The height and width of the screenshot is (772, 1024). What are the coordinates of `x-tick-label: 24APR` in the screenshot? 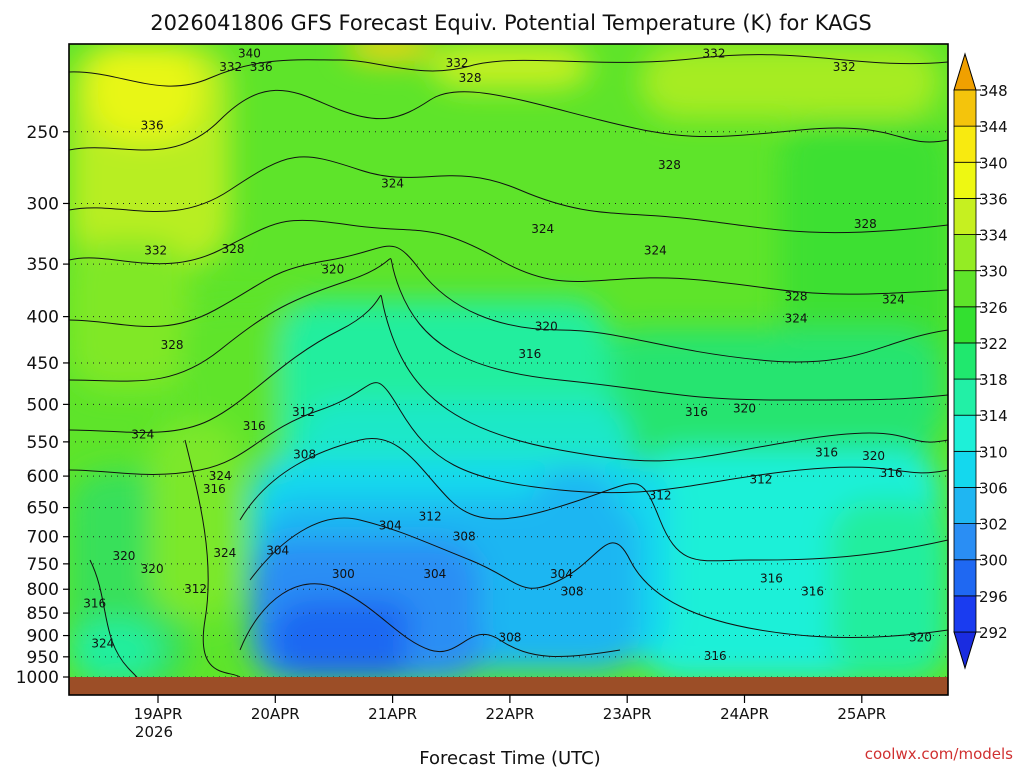 It's located at (744, 714).